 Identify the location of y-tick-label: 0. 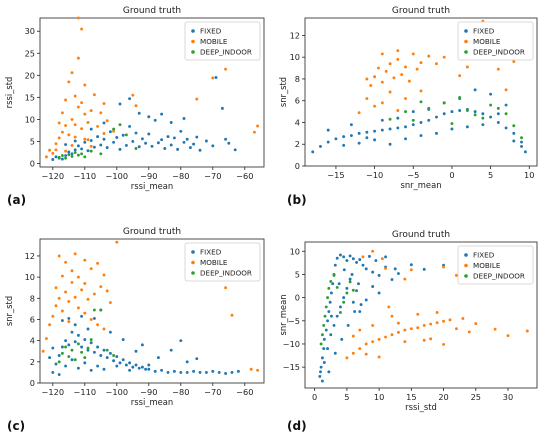
(297, 166).